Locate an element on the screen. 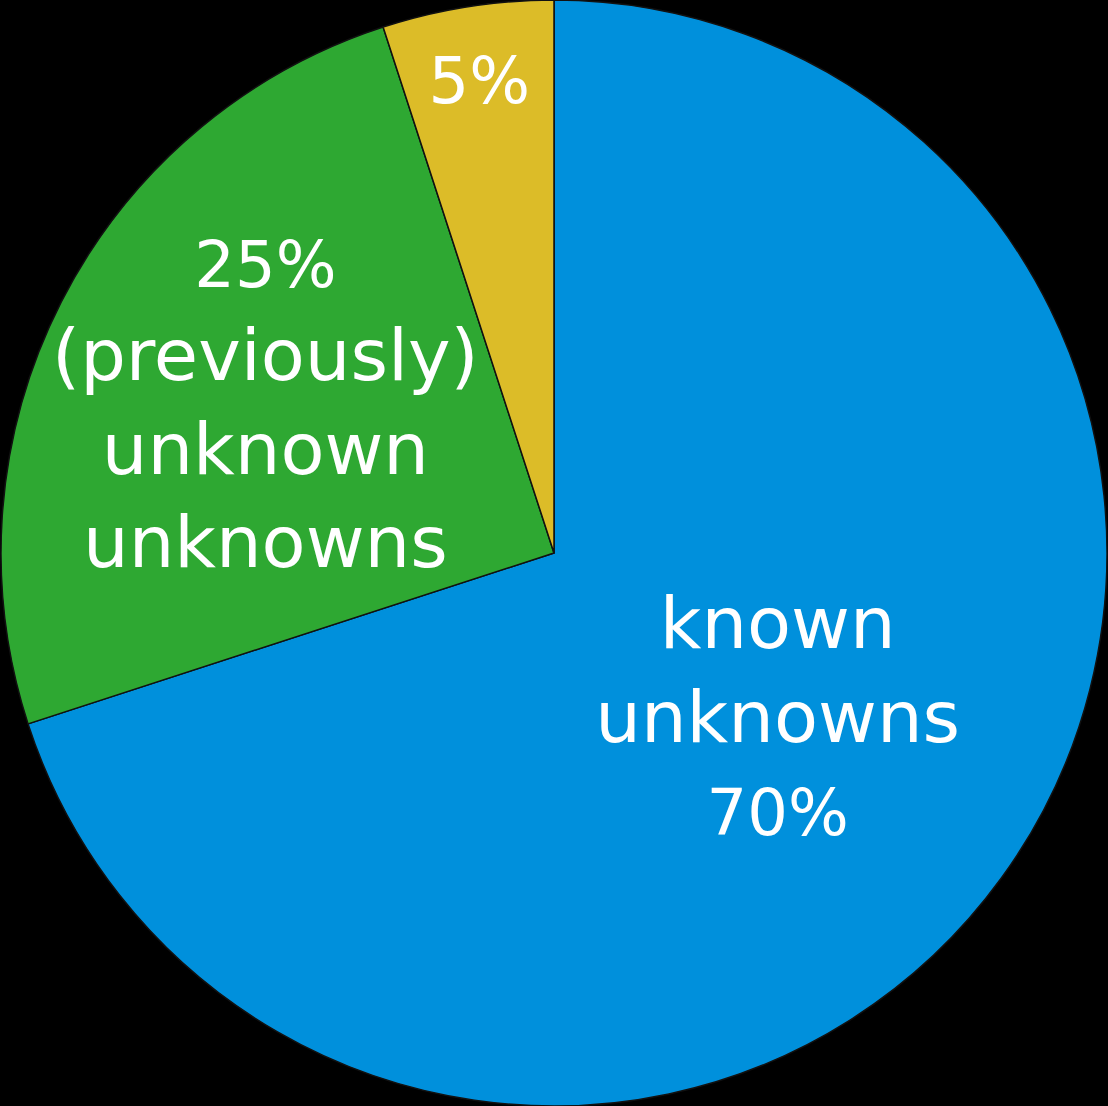  slice-label: (previously) unknown unknowns is located at coordinates (265, 449).